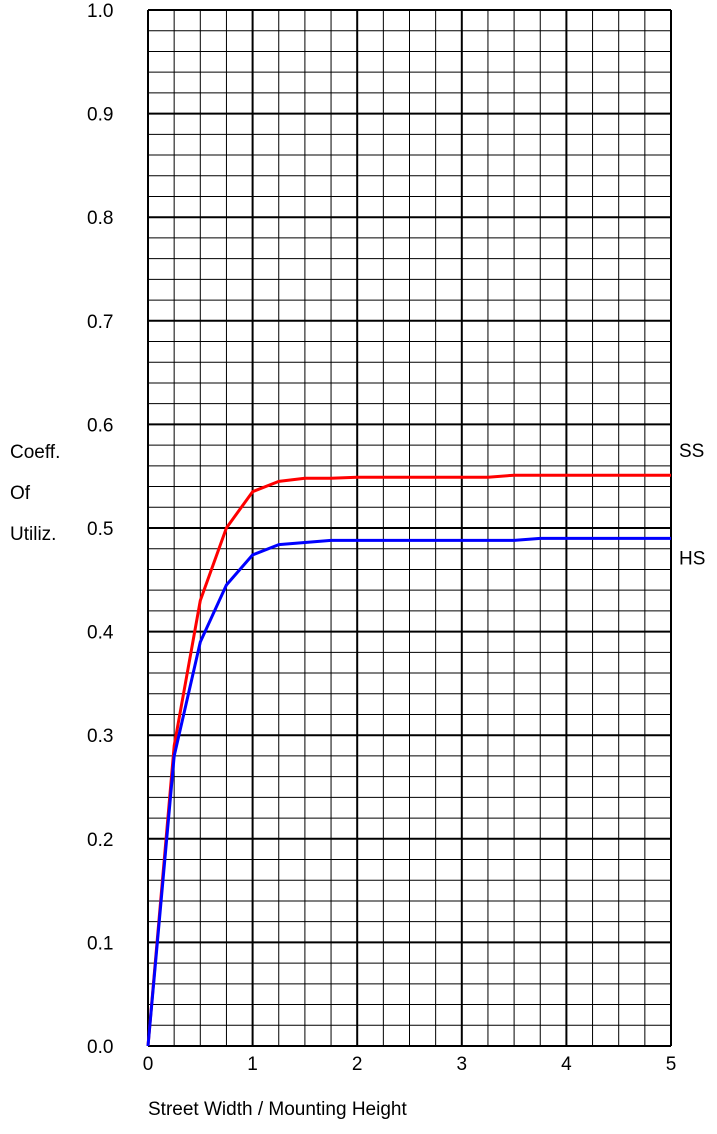 This screenshot has height=1134, width=717. I want to click on y-tick-label: 0.8, so click(100, 218).